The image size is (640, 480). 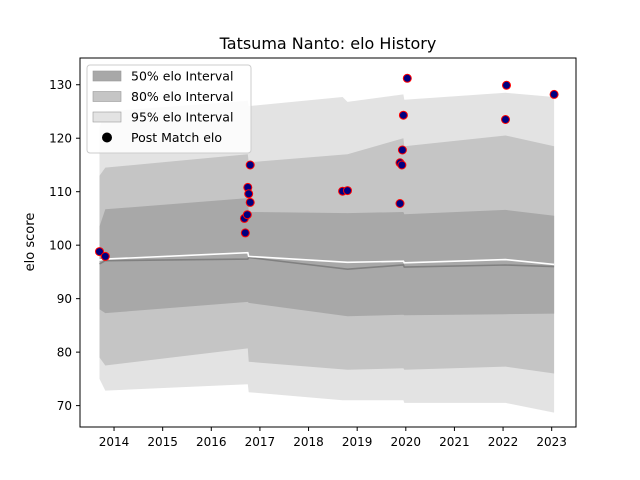 What do you see at coordinates (64, 299) in the screenshot?
I see `y-tick-label: 90` at bounding box center [64, 299].